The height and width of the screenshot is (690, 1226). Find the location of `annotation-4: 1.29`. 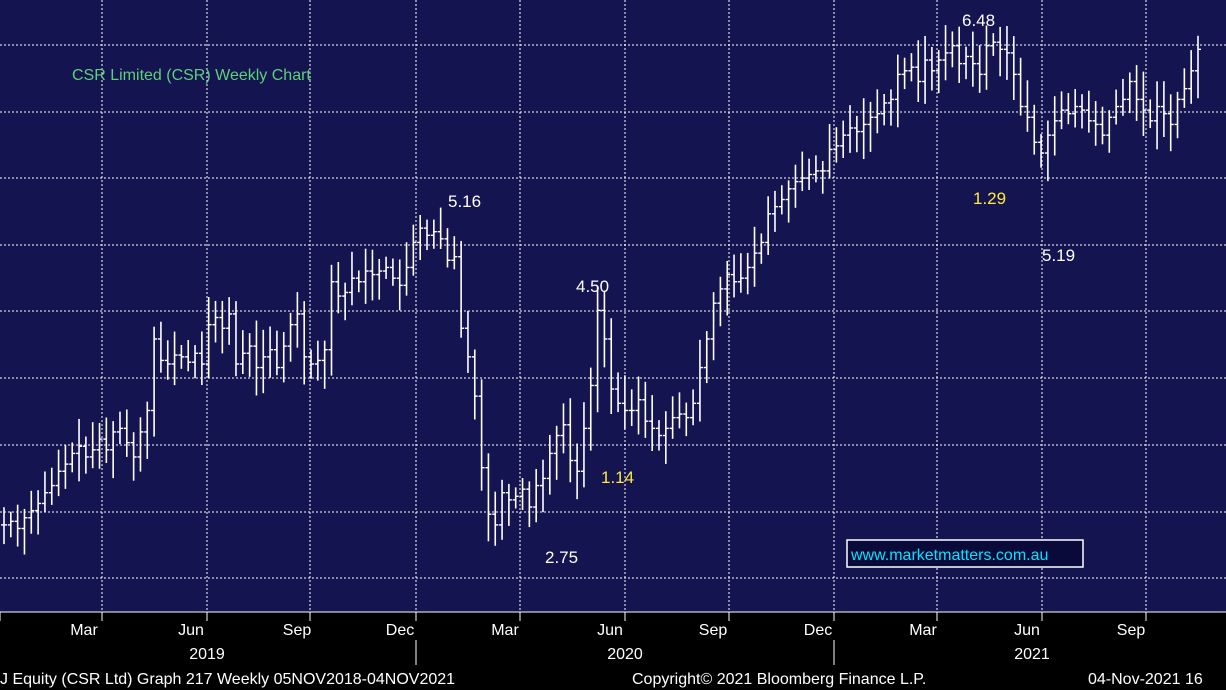

annotation-4: 1.29 is located at coordinates (989, 198).